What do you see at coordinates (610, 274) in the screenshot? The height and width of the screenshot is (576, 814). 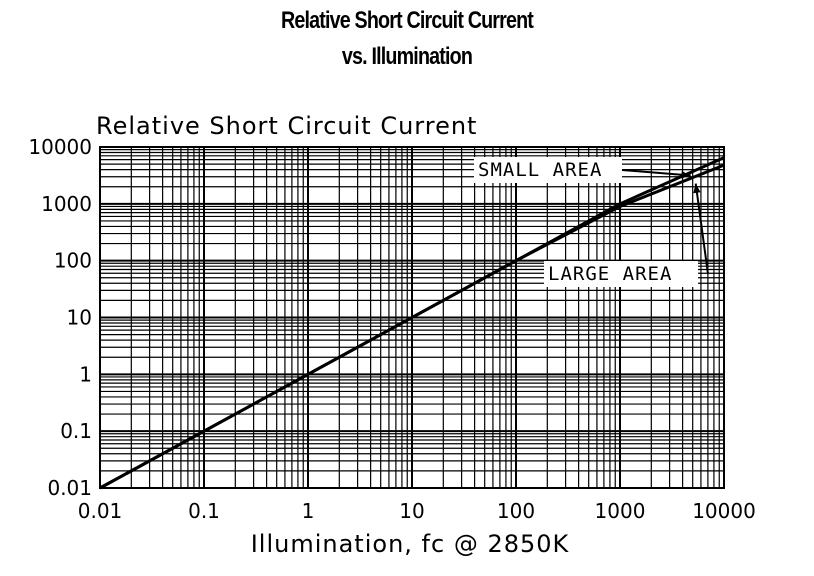 I see `annotation-large-area: LARGE AREA` at bounding box center [610, 274].